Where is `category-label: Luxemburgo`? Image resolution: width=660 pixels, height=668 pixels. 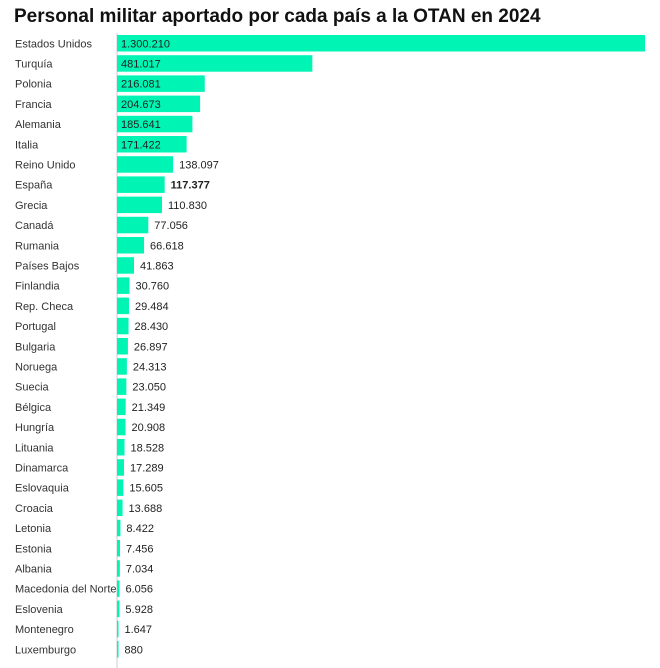
category-label: Luxemburgo is located at coordinates (45, 650).